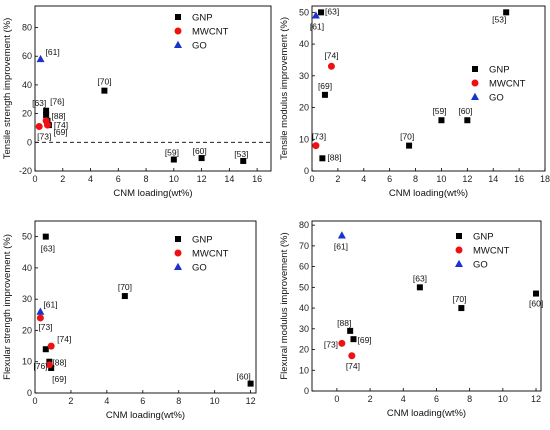 This screenshot has height=430, width=550. Describe the element at coordinates (304, 246) in the screenshot. I see `y-tick-label: 70` at that location.